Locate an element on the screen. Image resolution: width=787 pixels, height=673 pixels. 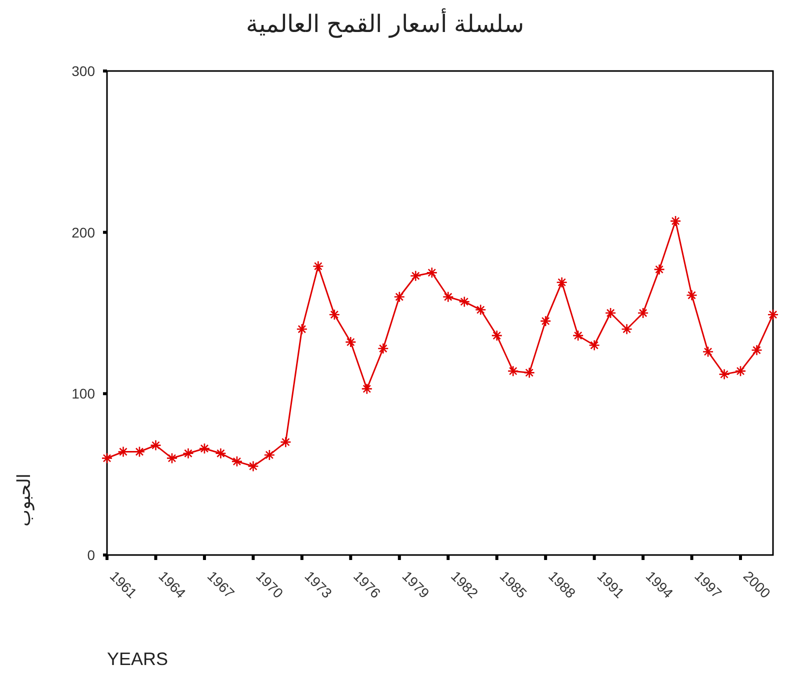
y-axis-title: الحبوب is located at coordinates (24, 500).